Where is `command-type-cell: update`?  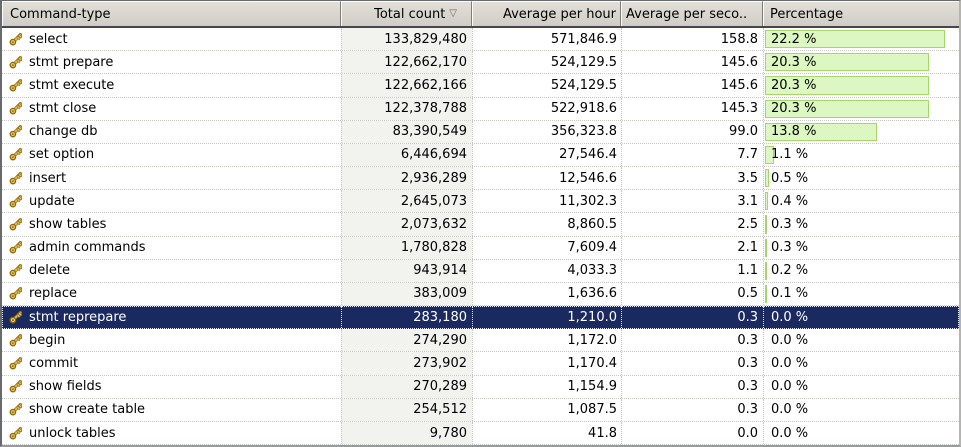 command-type-cell: update is located at coordinates (171, 201).